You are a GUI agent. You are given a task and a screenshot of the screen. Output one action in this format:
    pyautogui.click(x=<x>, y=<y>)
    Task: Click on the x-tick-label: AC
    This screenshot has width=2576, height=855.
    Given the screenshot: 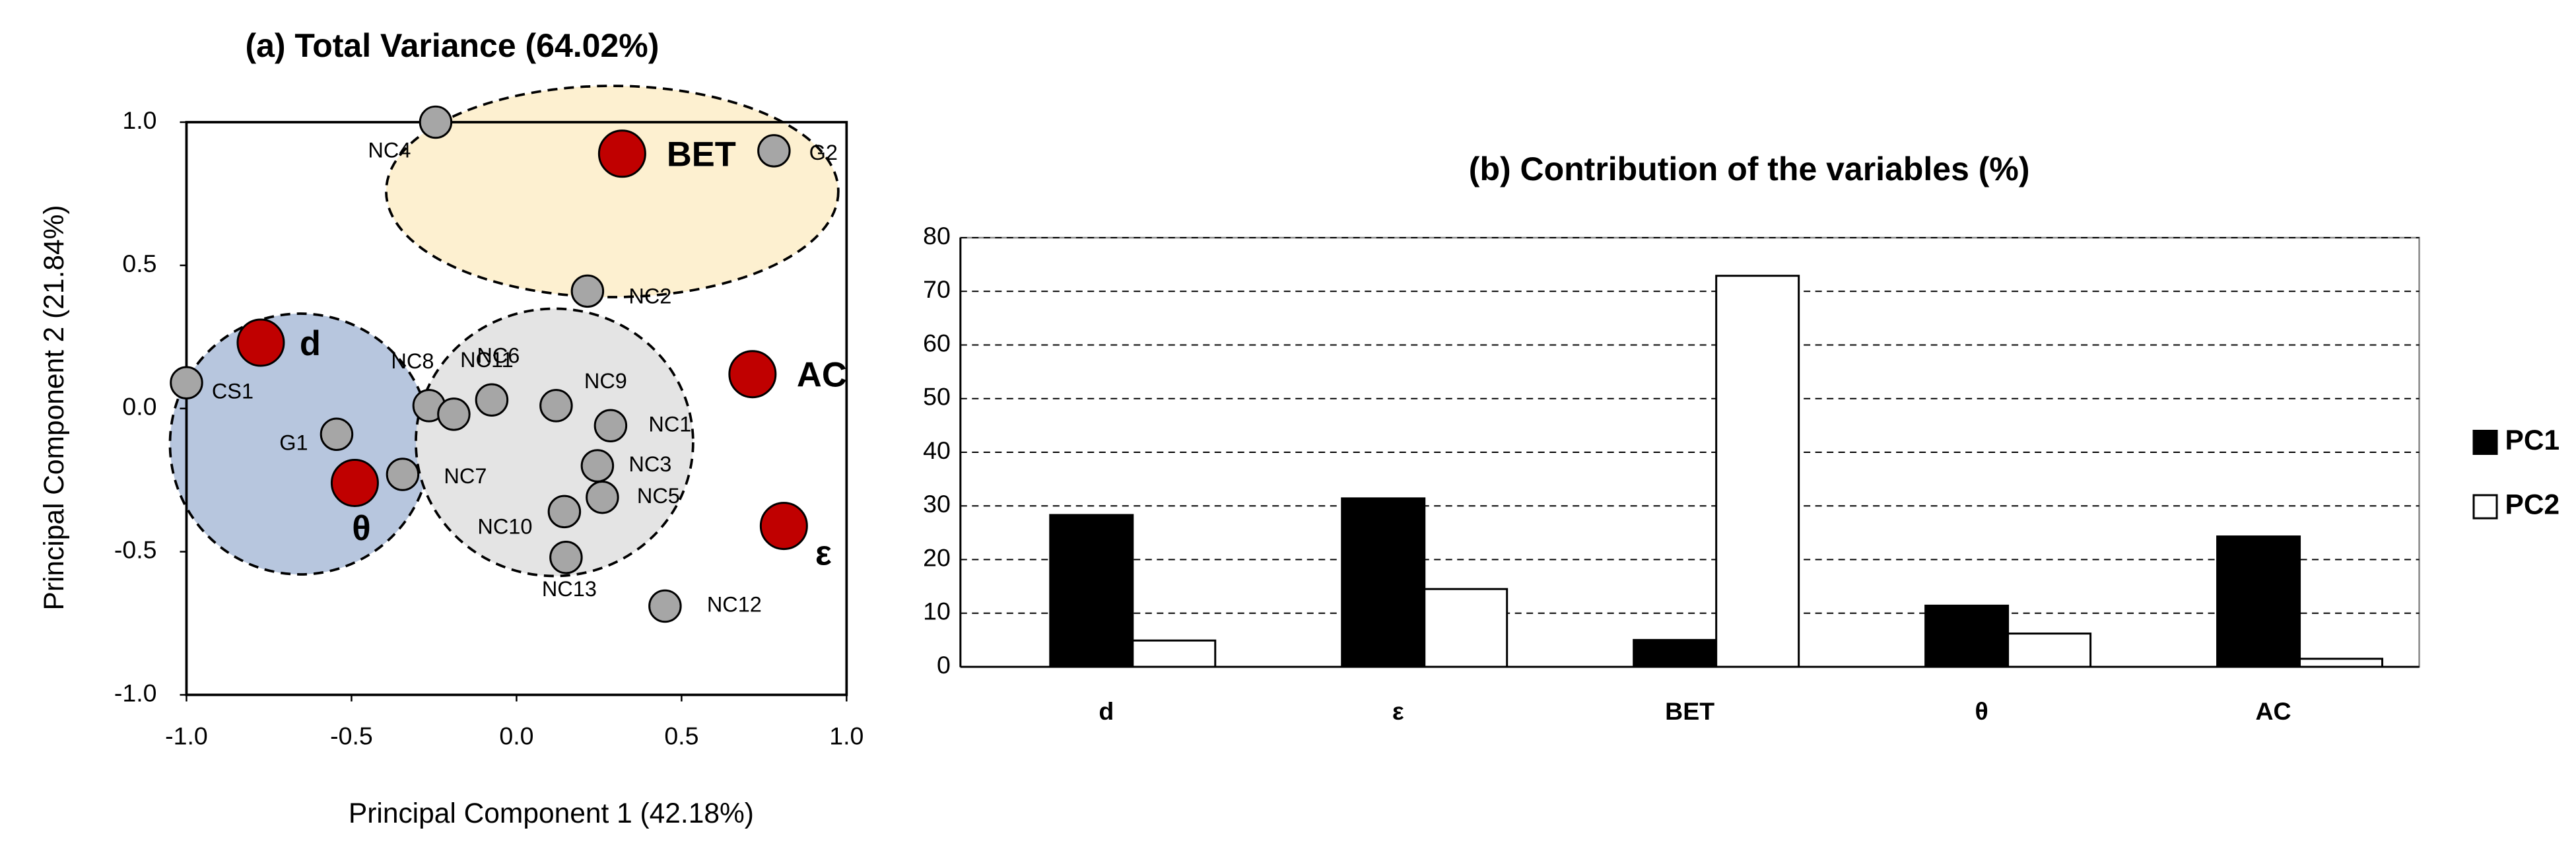 What is the action you would take?
    pyautogui.click(x=2273, y=711)
    